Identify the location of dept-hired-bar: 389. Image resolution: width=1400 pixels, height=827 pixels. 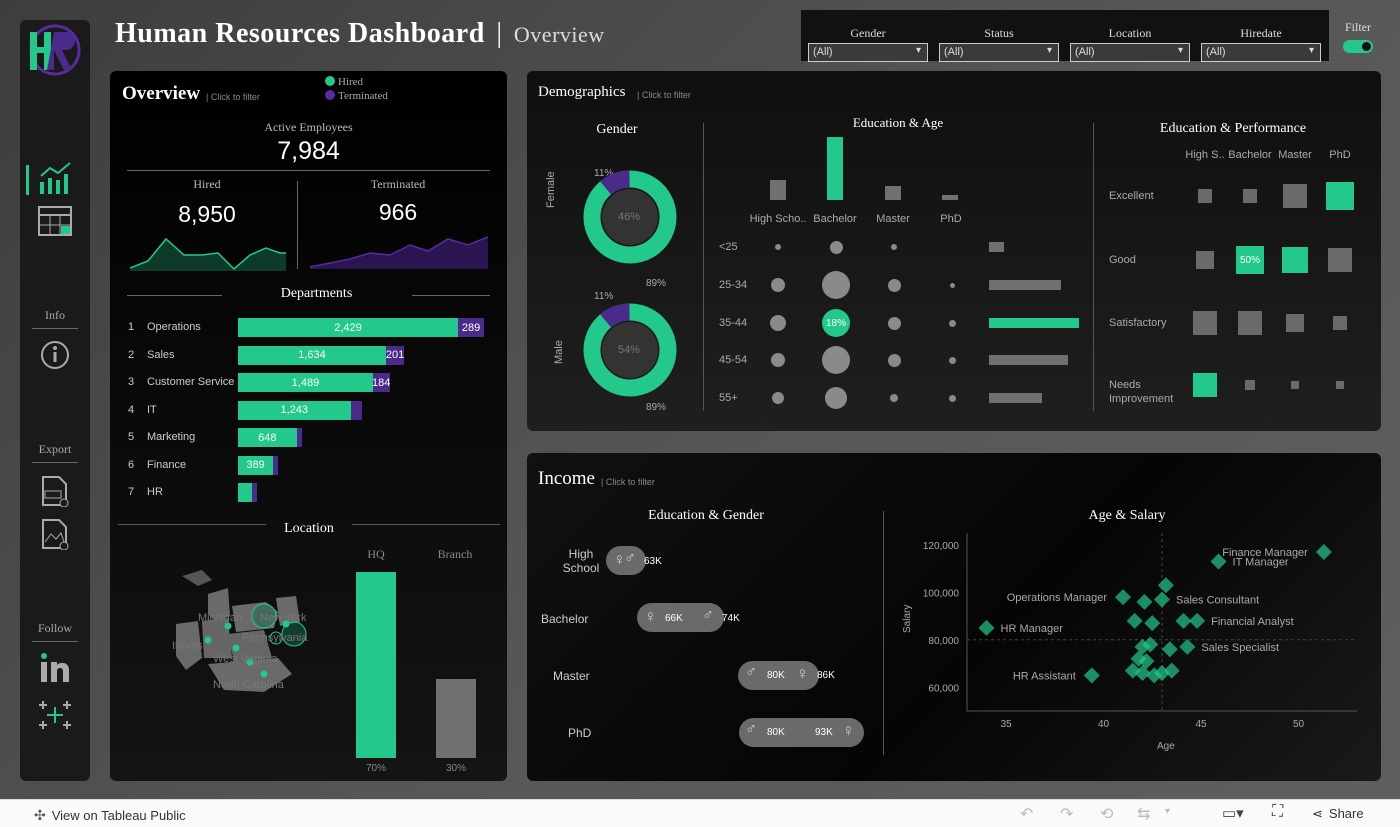
(256, 465).